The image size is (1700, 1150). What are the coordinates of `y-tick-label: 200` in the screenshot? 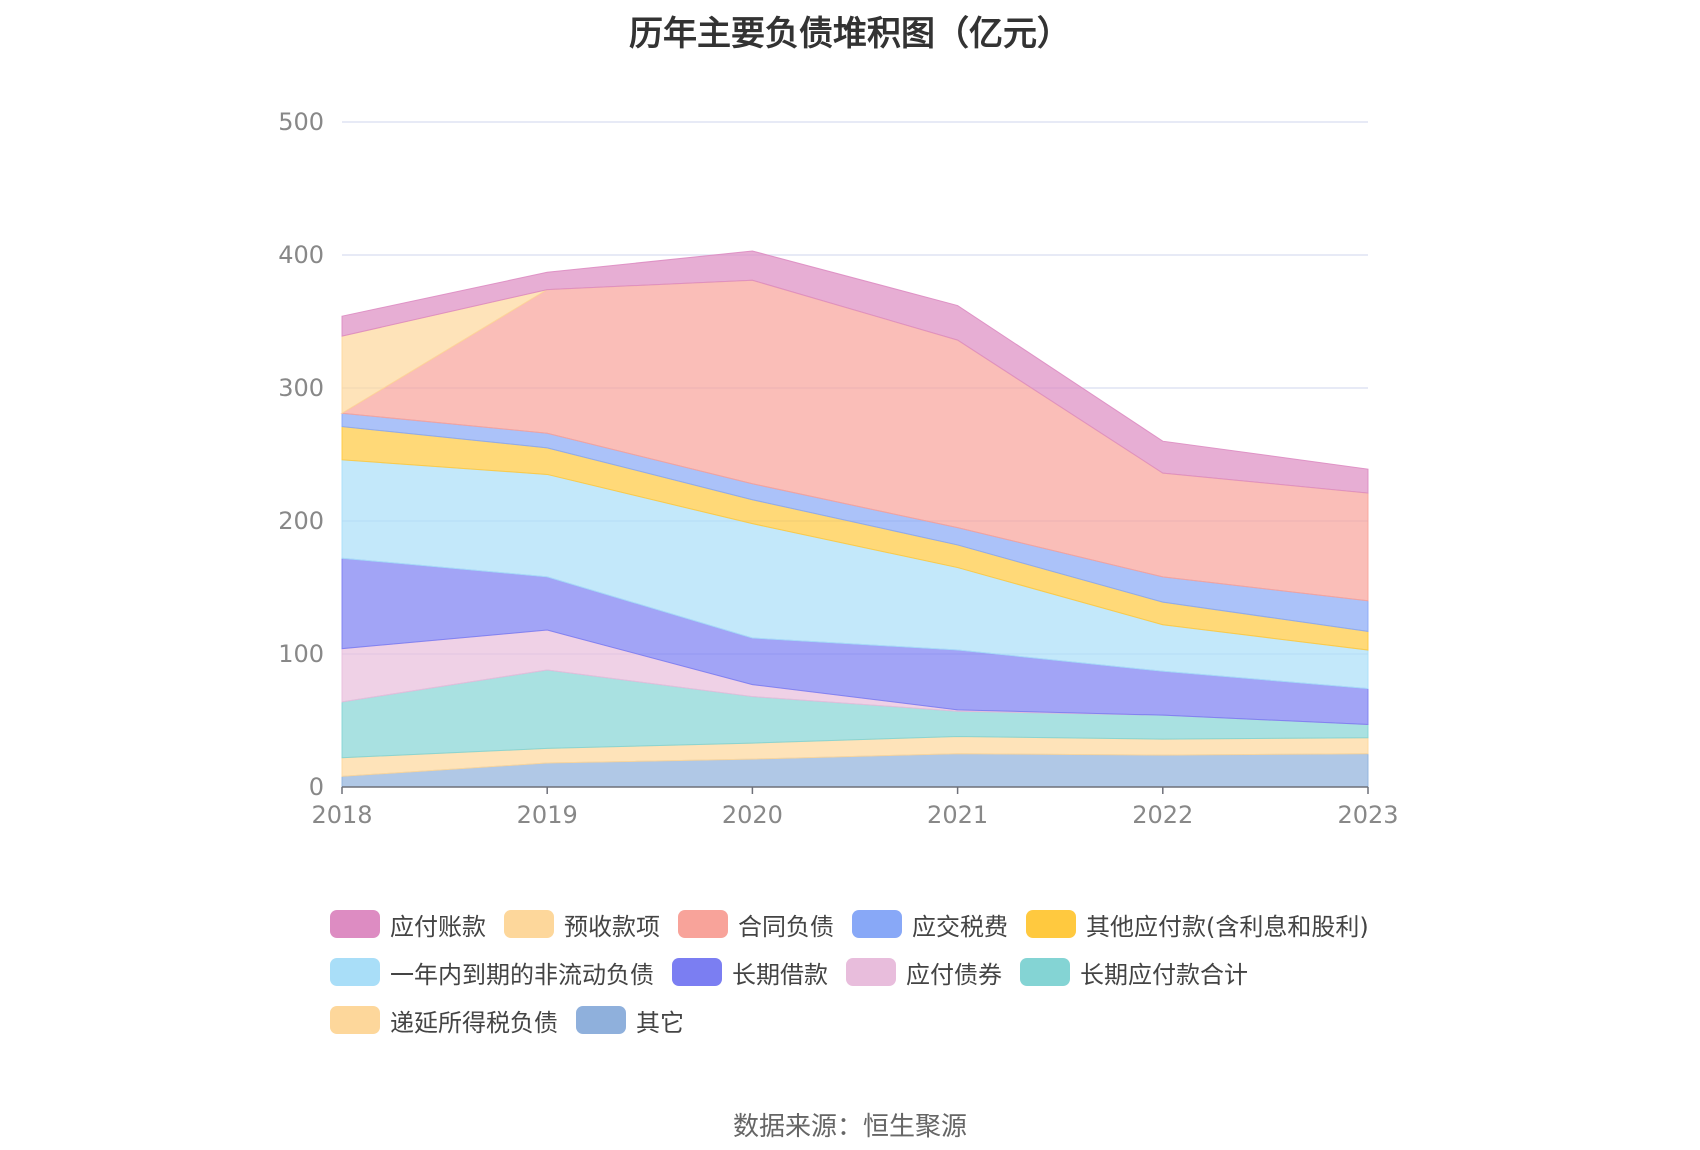 It's located at (301, 521).